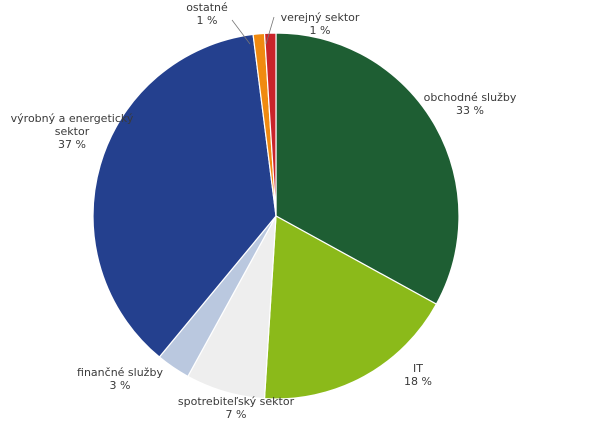 Image resolution: width=600 pixels, height=423 pixels. What do you see at coordinates (418, 368) in the screenshot?
I see `slice-name-label: IT` at bounding box center [418, 368].